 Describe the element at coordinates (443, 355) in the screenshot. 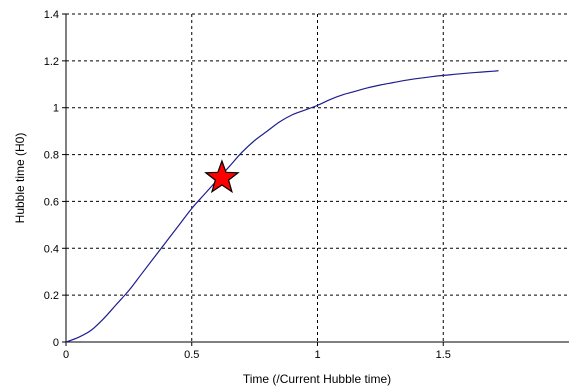

I see `x-tick-label-3: 1.5` at that location.